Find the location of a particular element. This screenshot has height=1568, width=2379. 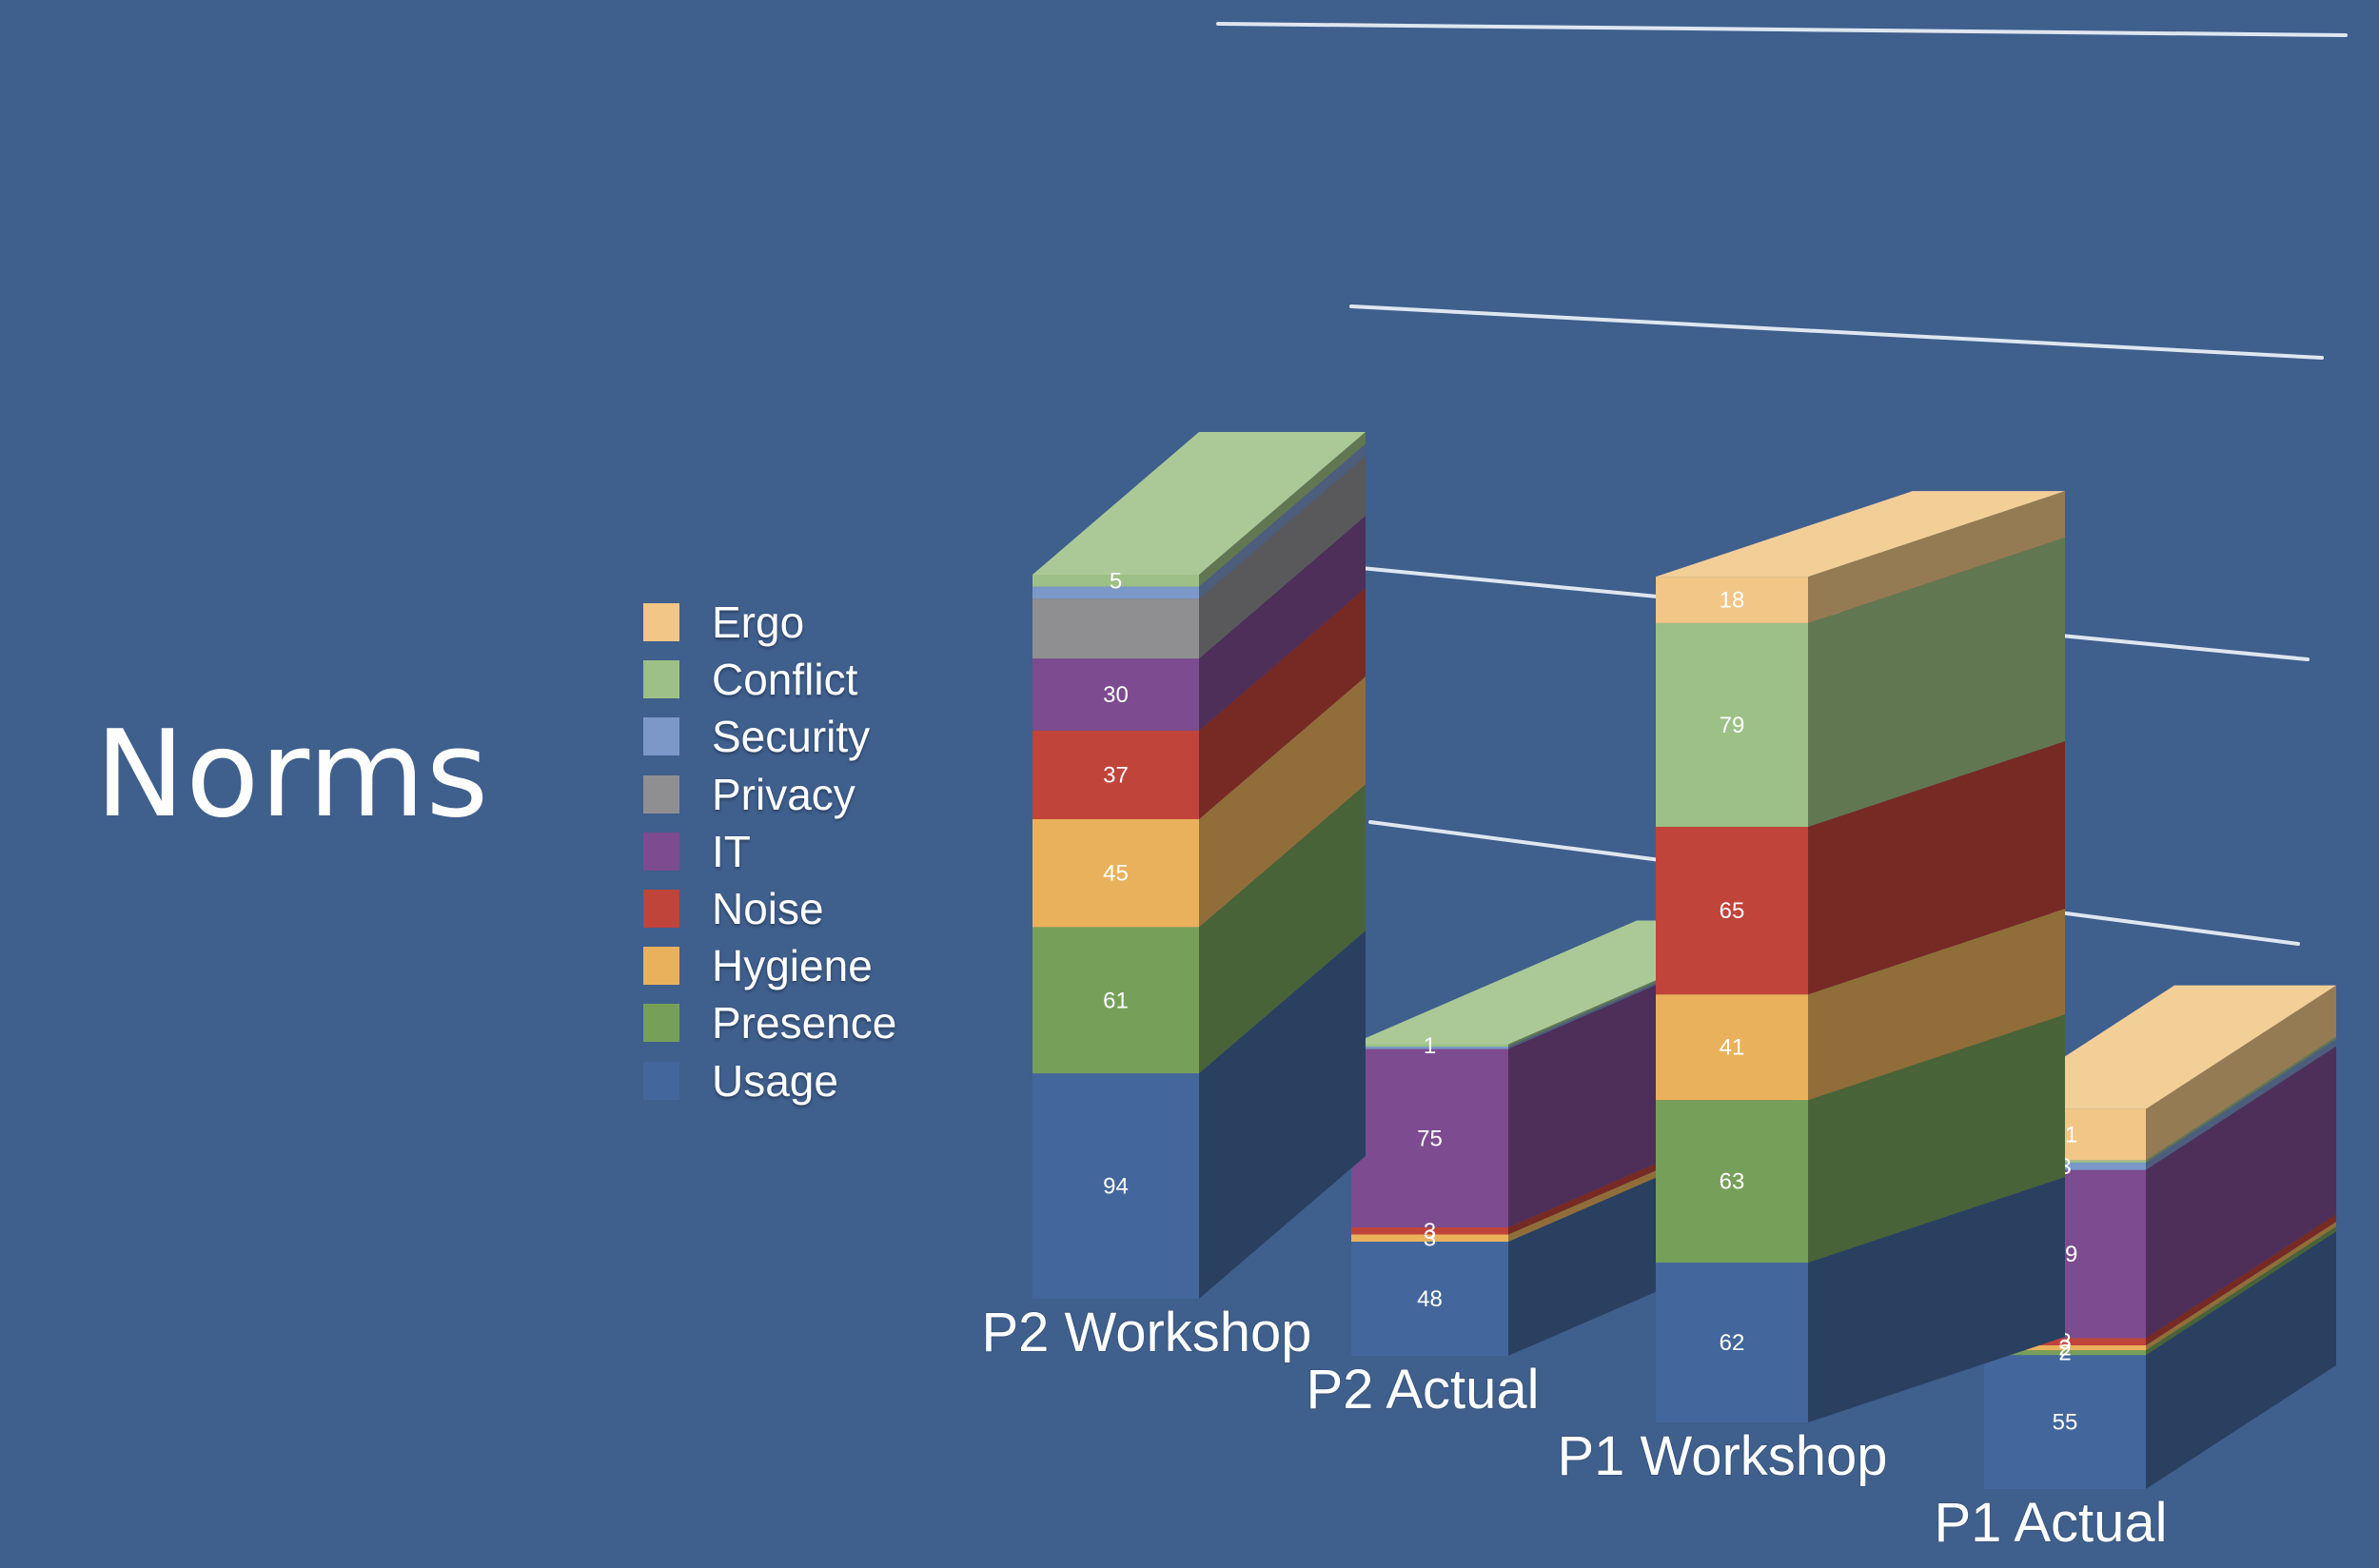

data-label: 75 is located at coordinates (1430, 1138).